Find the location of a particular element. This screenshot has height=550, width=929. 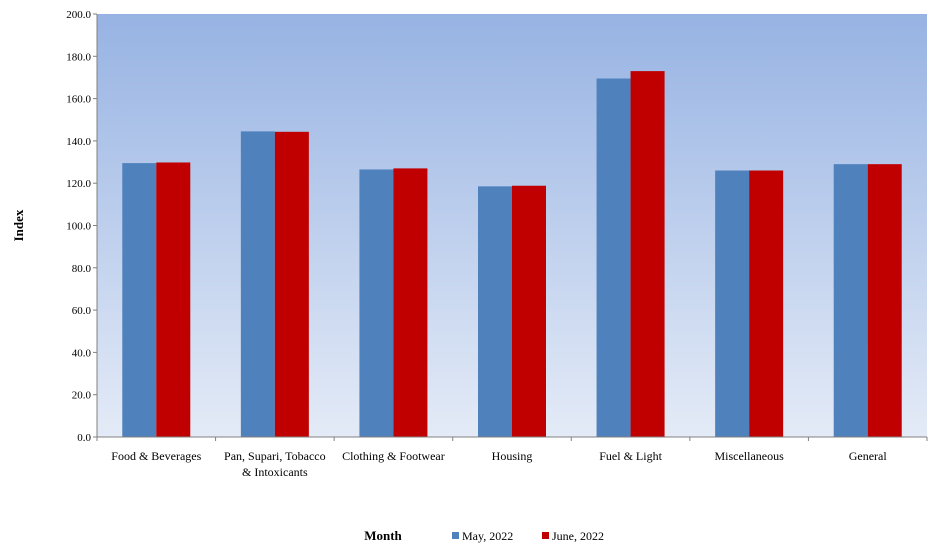

y-tick-label: 80.0 is located at coordinates (82, 269).